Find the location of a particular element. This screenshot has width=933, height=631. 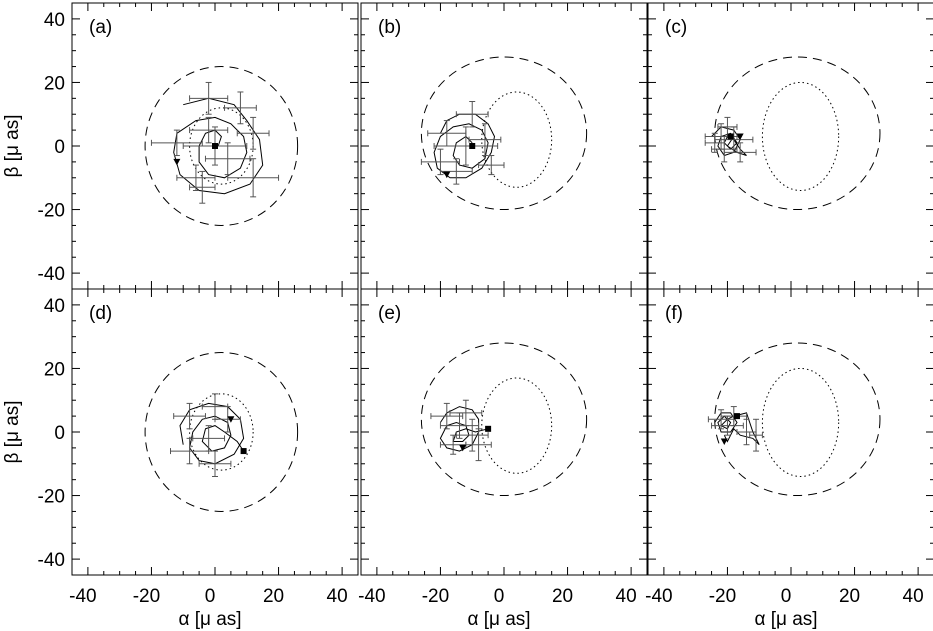

panel-c: (c) is located at coordinates (790, 146).